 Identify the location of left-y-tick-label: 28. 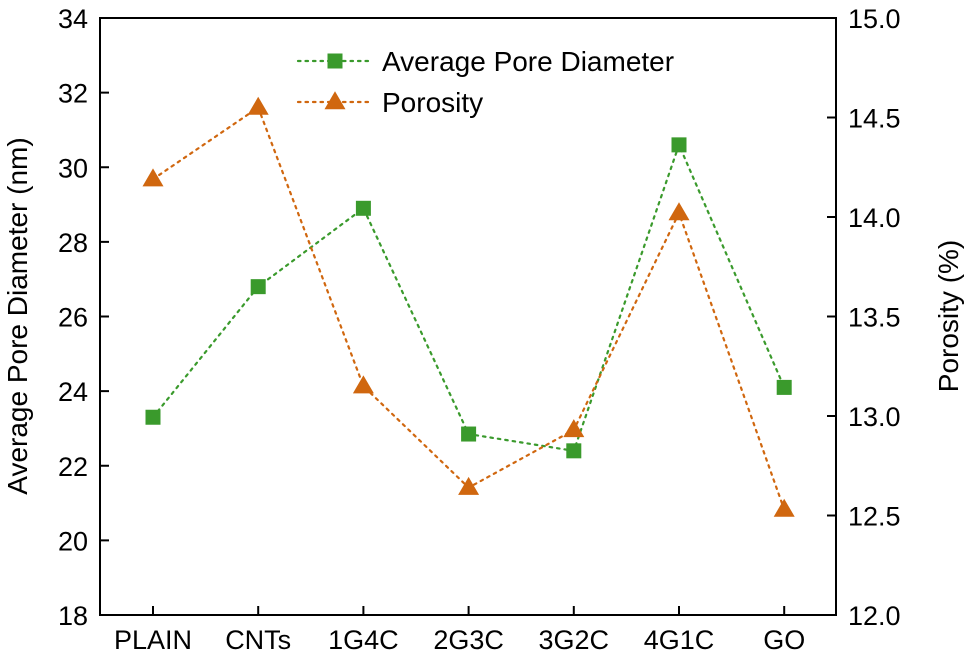
(73, 243).